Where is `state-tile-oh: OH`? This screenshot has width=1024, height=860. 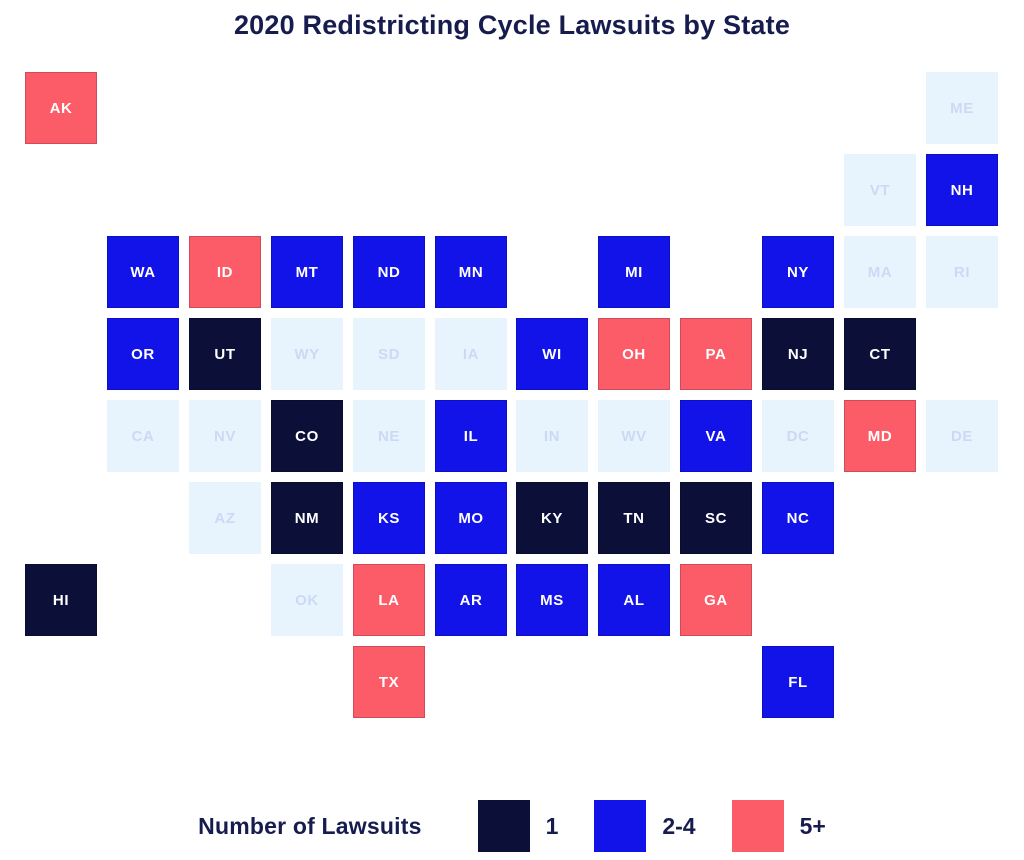 state-tile-oh: OH is located at coordinates (634, 354).